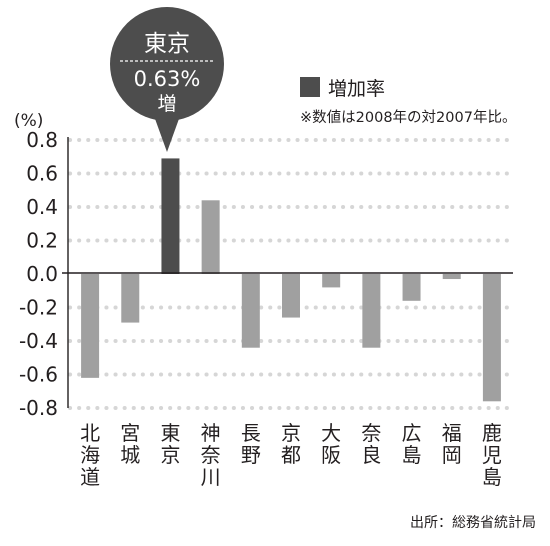 Image resolution: width=550 pixels, height=546 pixels. Describe the element at coordinates (452, 444) in the screenshot. I see `x-tick-label: 福岡` at that location.